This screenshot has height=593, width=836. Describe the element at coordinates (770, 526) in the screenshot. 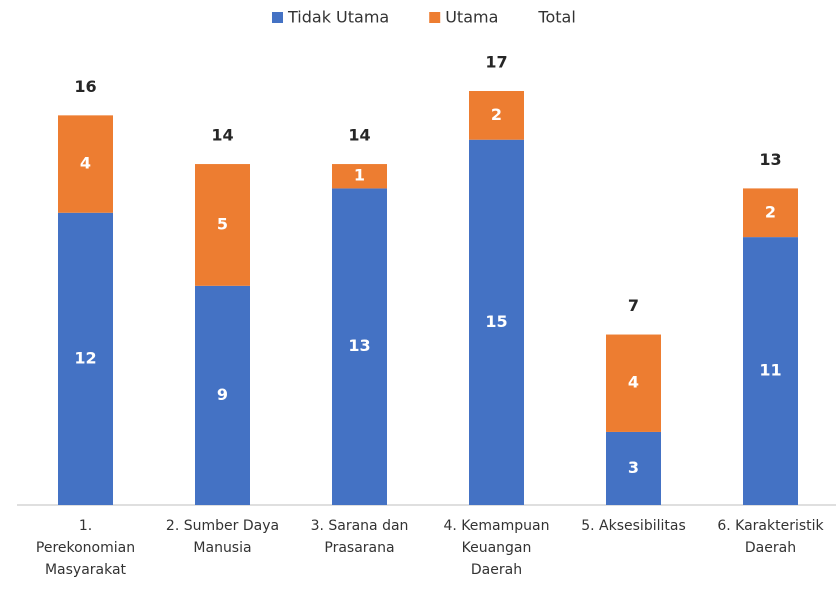

I see `x-tick-line: 6. Karakteristik` at that location.